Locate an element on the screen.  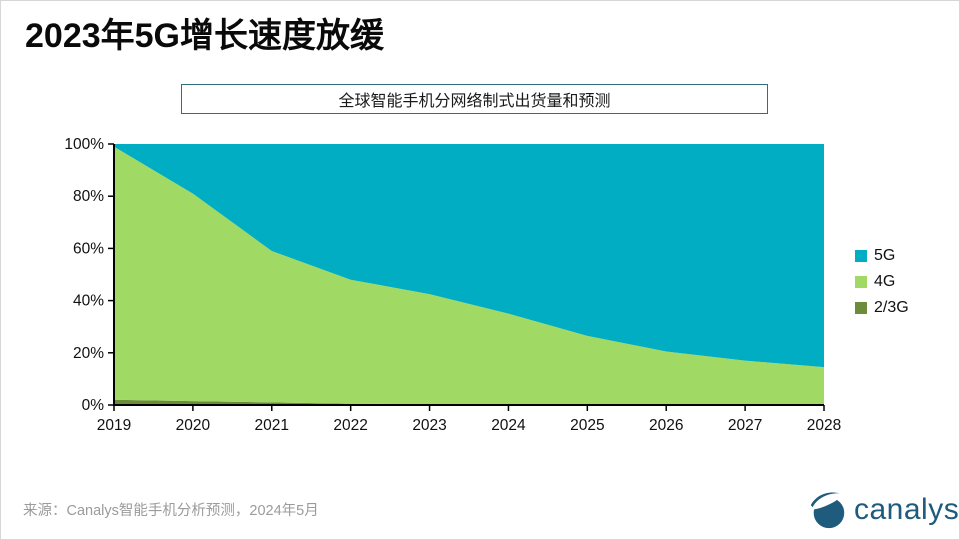
legend-swatch-5g is located at coordinates (861, 256).